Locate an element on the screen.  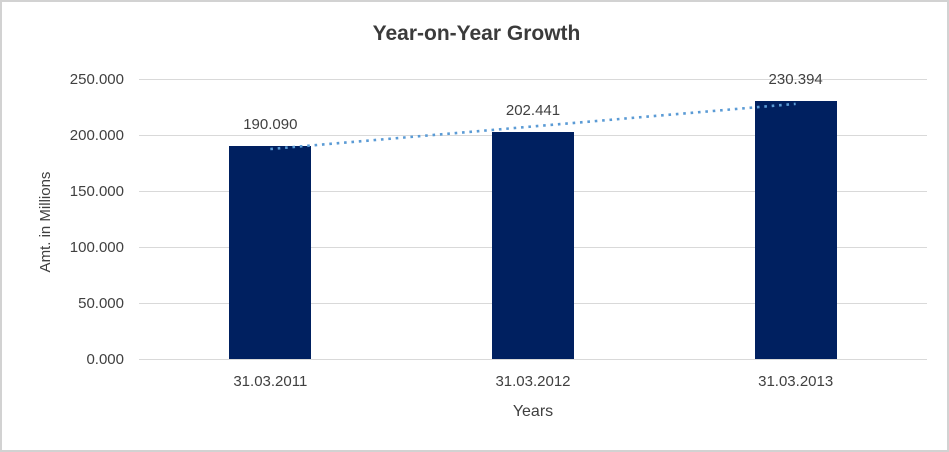
bar-data-label: 230.394 is located at coordinates (795, 79).